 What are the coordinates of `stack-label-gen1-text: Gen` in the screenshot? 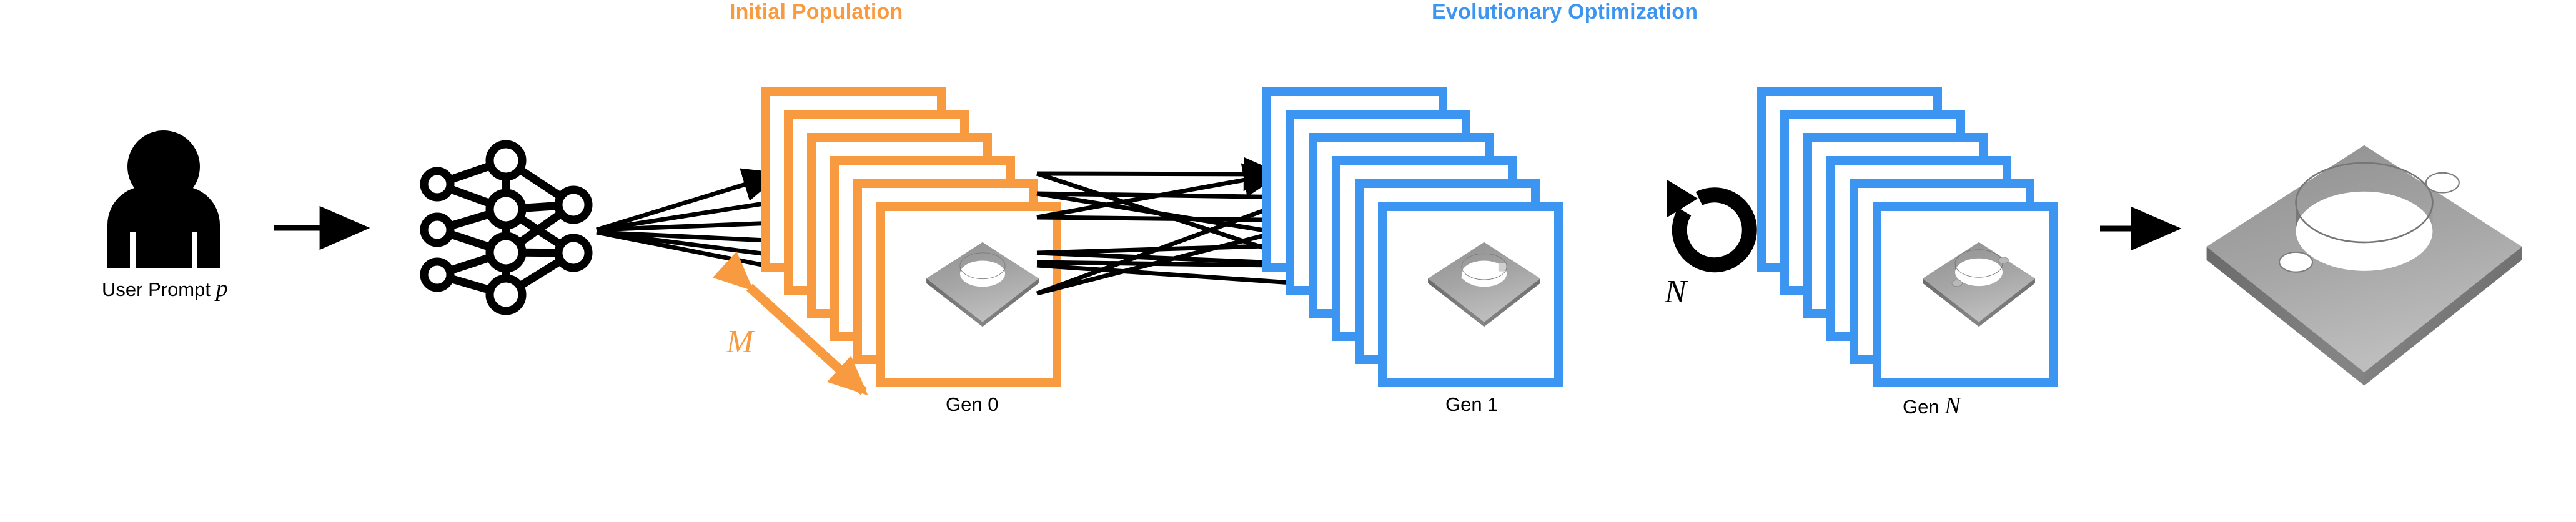 It's located at (1463, 404).